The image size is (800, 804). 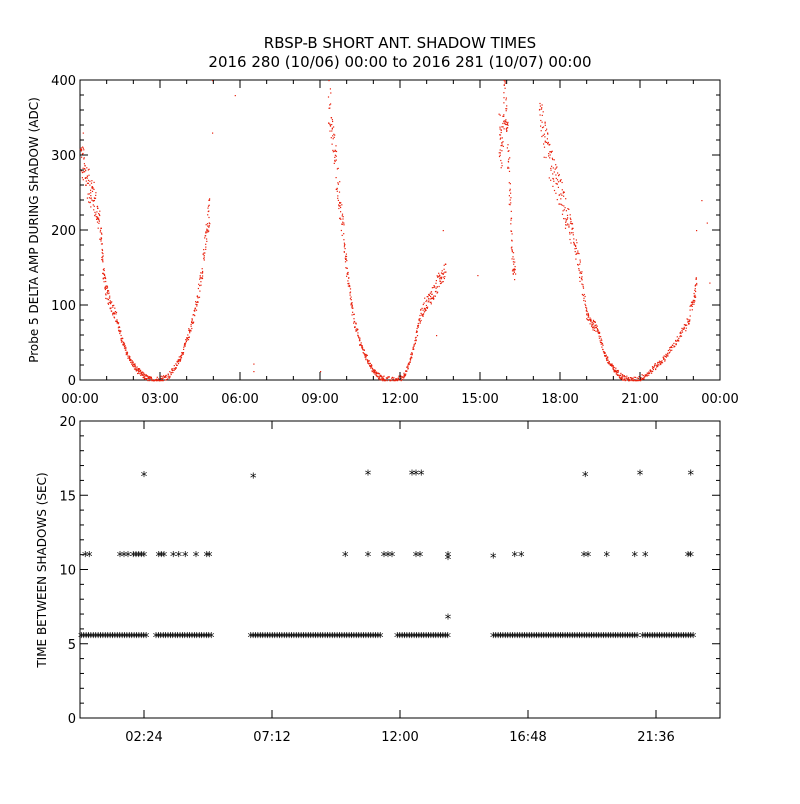 I want to click on top-x-tick-label: 15:00, so click(x=479, y=399).